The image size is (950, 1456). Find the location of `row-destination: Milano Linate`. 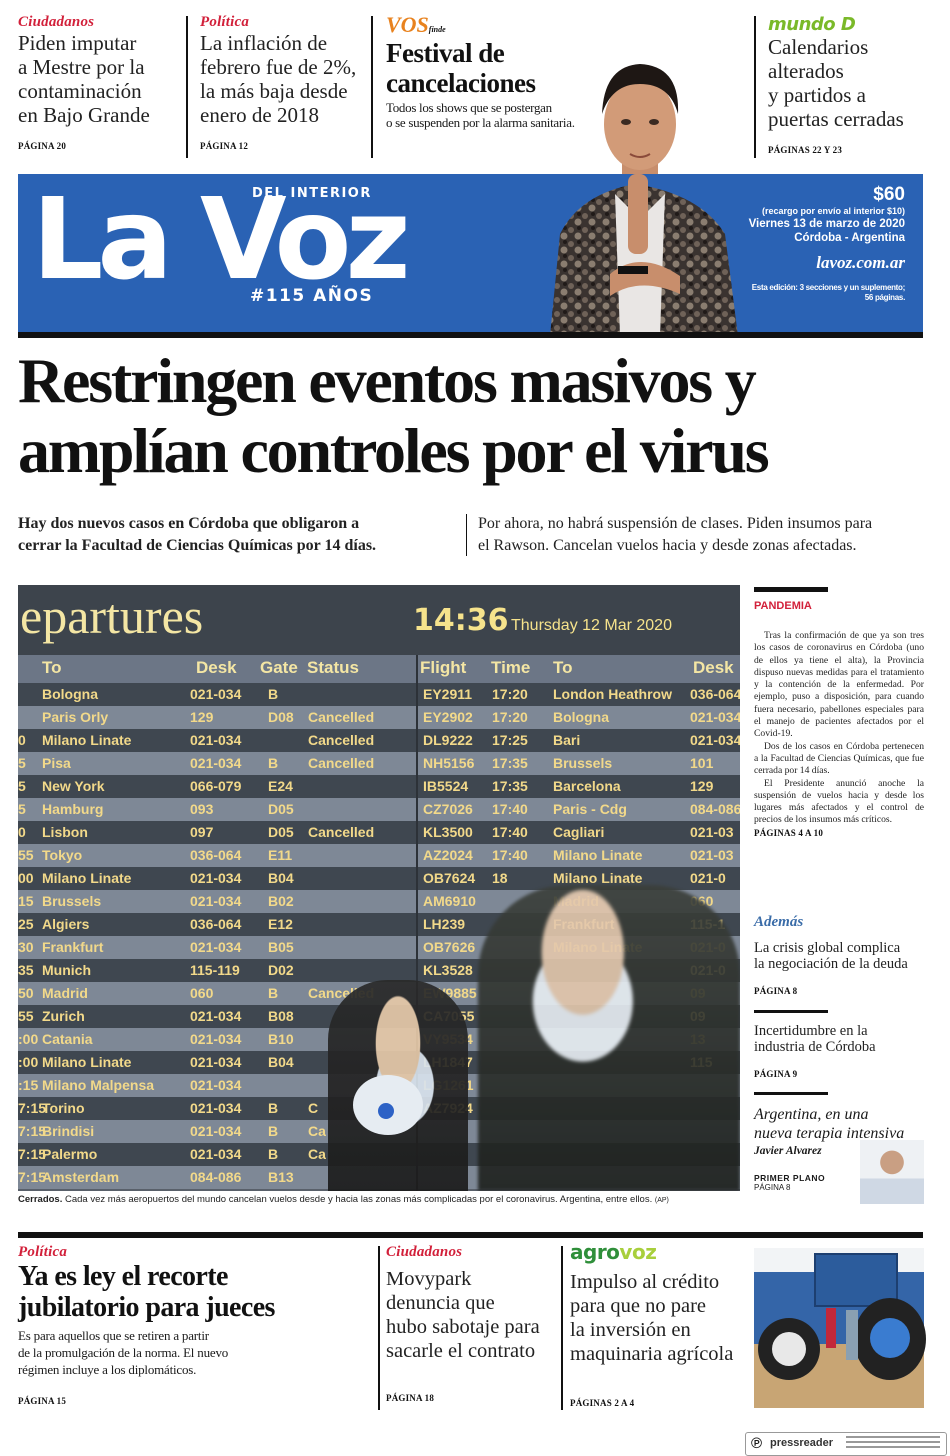

row-destination: Milano Linate is located at coordinates (87, 878).